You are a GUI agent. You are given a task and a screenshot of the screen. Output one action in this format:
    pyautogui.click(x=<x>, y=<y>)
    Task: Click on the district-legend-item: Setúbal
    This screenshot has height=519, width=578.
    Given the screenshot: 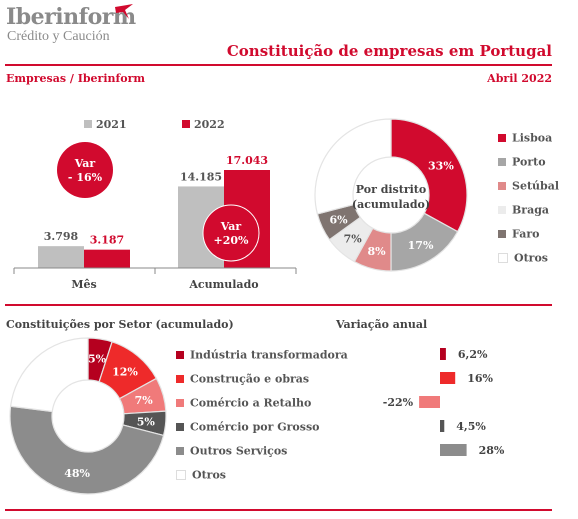 What is the action you would take?
    pyautogui.click(x=528, y=186)
    